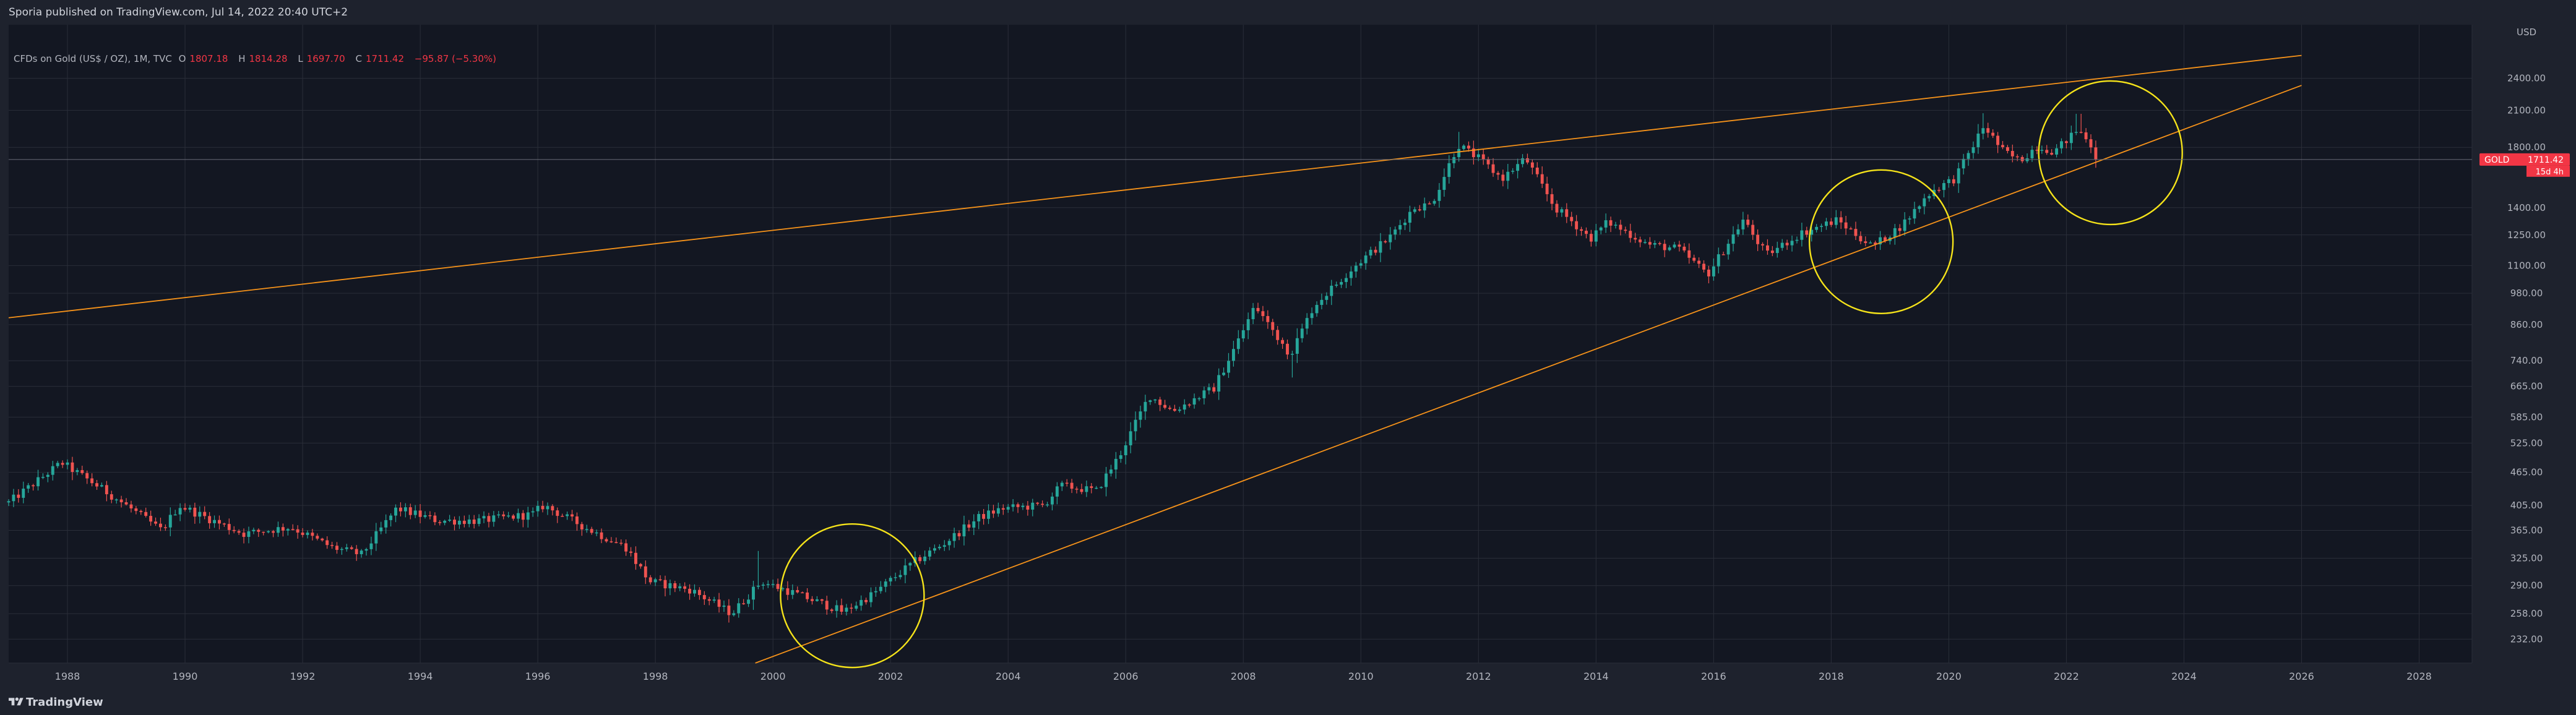 This screenshot has width=2576, height=715. What do you see at coordinates (2110, 153) in the screenshot?
I see `circle-2022` at bounding box center [2110, 153].